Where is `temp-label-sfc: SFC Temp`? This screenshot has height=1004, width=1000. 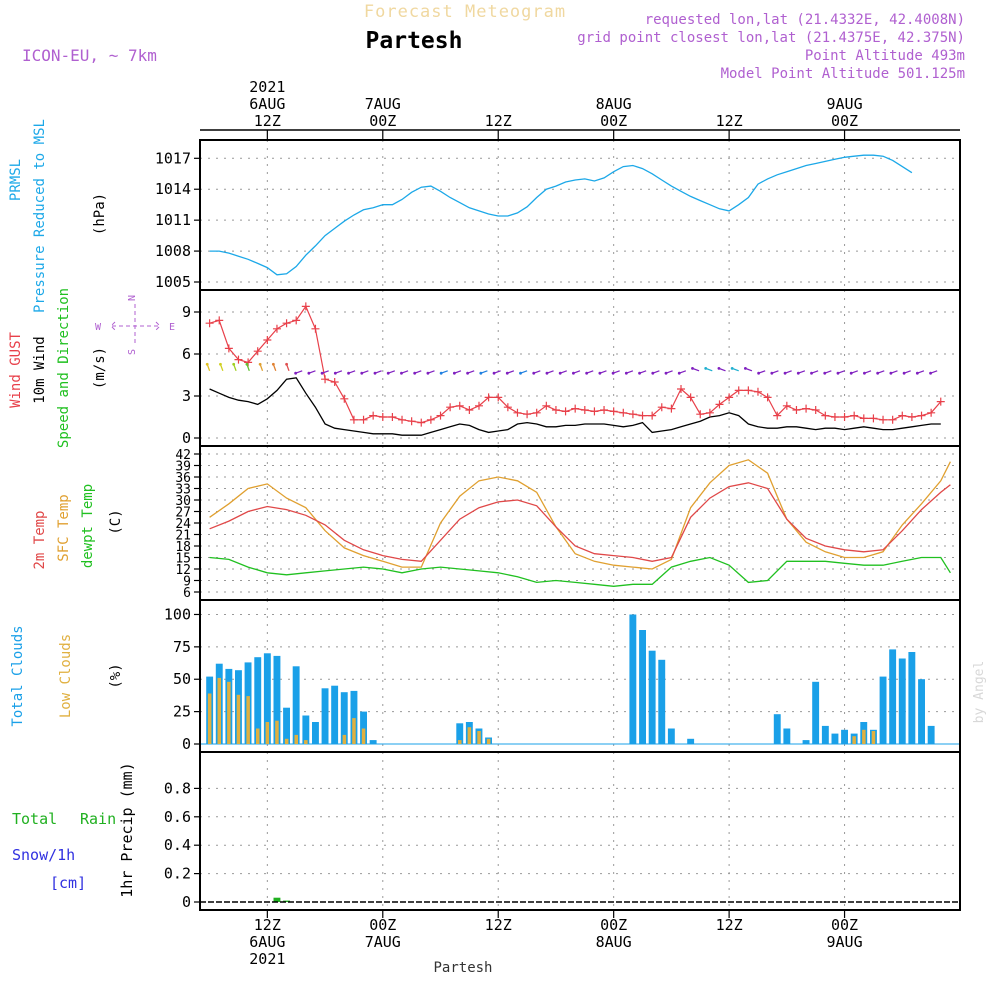 temp-label-sfc: SFC Temp is located at coordinates (64, 527).